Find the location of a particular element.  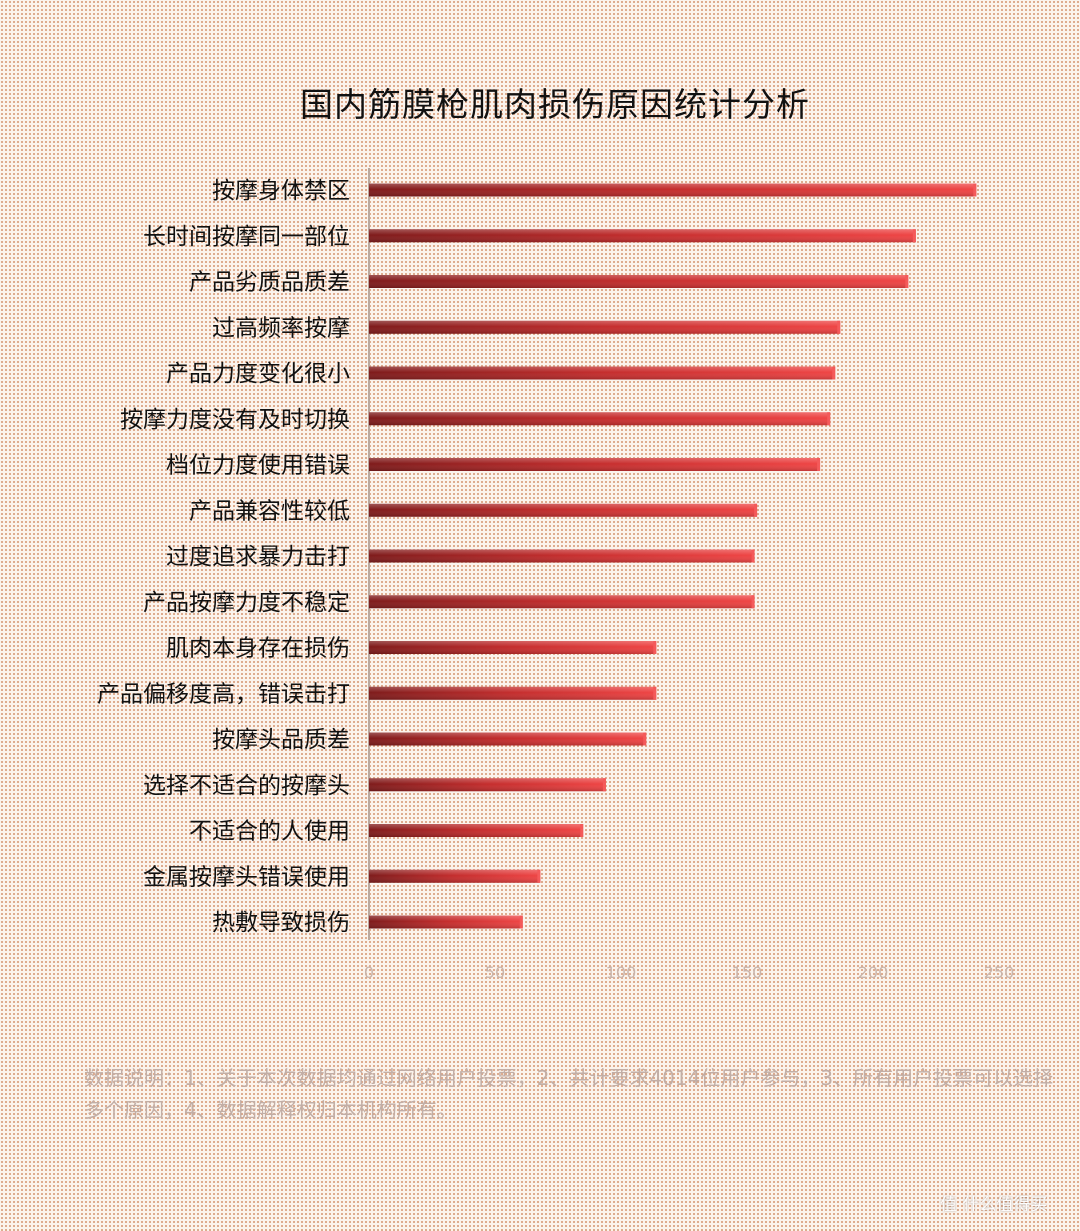

x-tick-label: 250 is located at coordinates (999, 972).